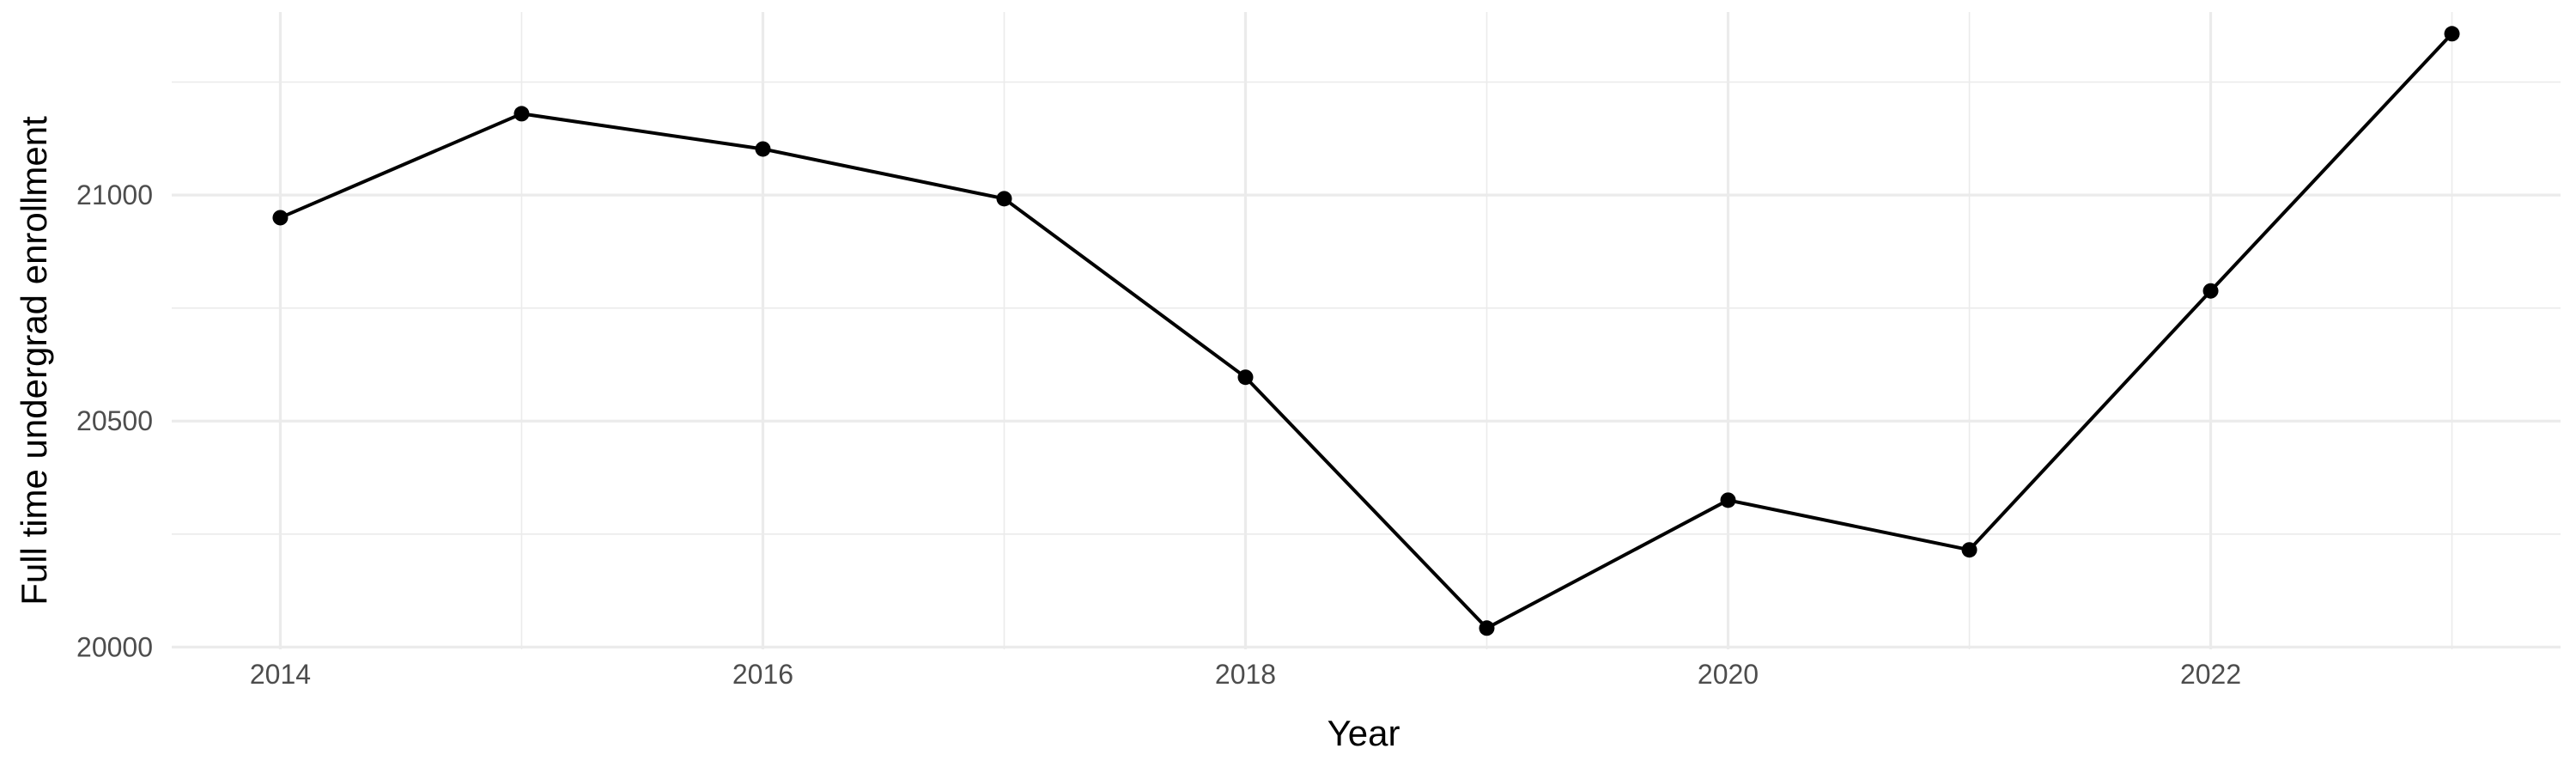 The height and width of the screenshot is (773, 2576). What do you see at coordinates (114, 420) in the screenshot?
I see `y-tick-label: 20500` at bounding box center [114, 420].